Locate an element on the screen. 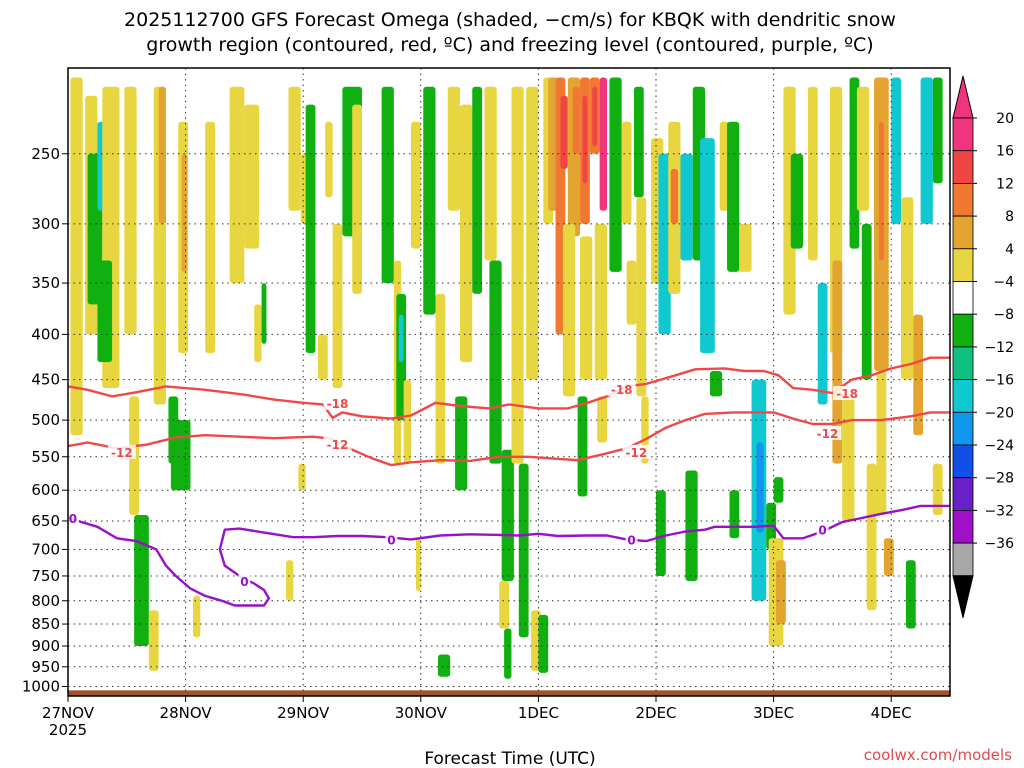  contour-label-dendritic-minus18-1: -18 is located at coordinates (621, 389).